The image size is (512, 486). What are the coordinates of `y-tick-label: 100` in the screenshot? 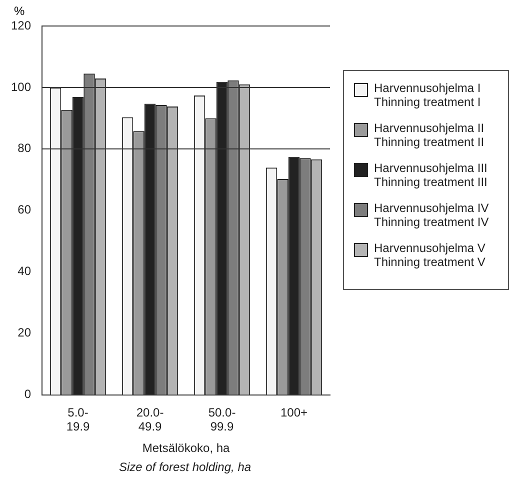 It's located at (21, 87).